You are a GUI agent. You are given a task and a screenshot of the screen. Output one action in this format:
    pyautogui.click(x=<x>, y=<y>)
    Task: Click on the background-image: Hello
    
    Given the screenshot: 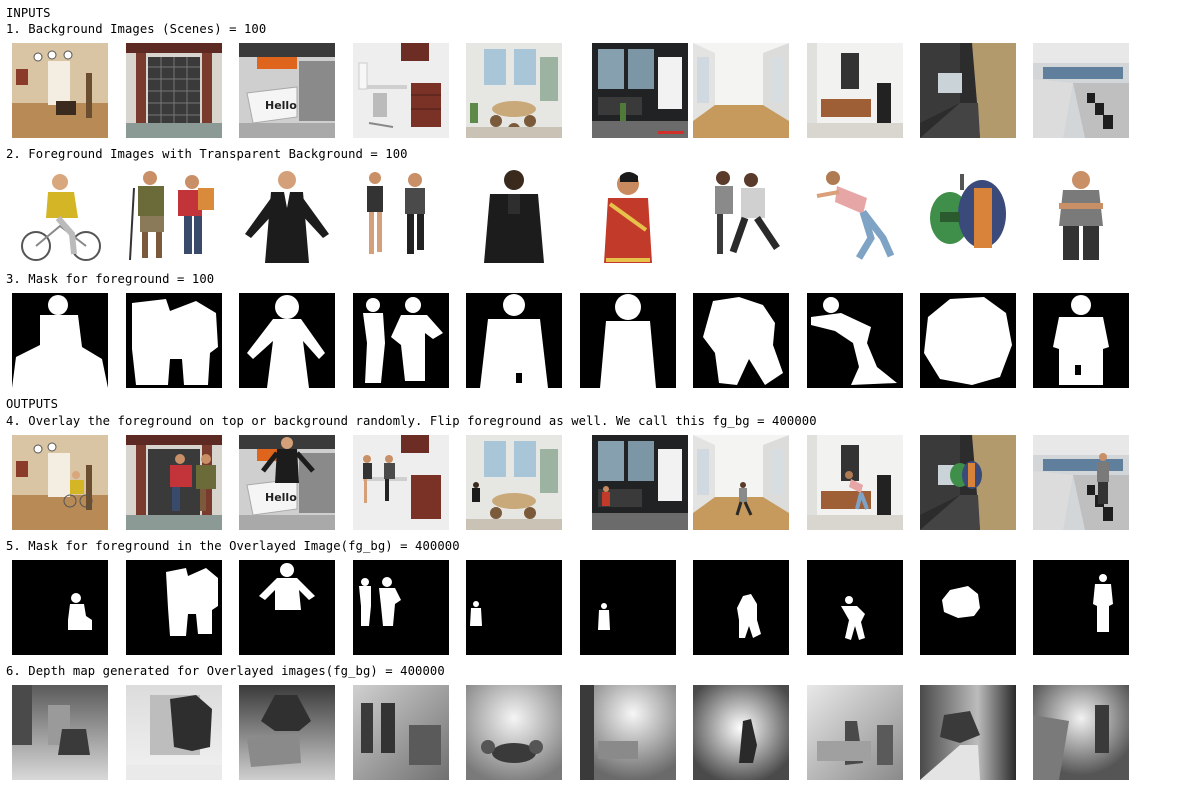 What is the action you would take?
    pyautogui.click(x=287, y=90)
    